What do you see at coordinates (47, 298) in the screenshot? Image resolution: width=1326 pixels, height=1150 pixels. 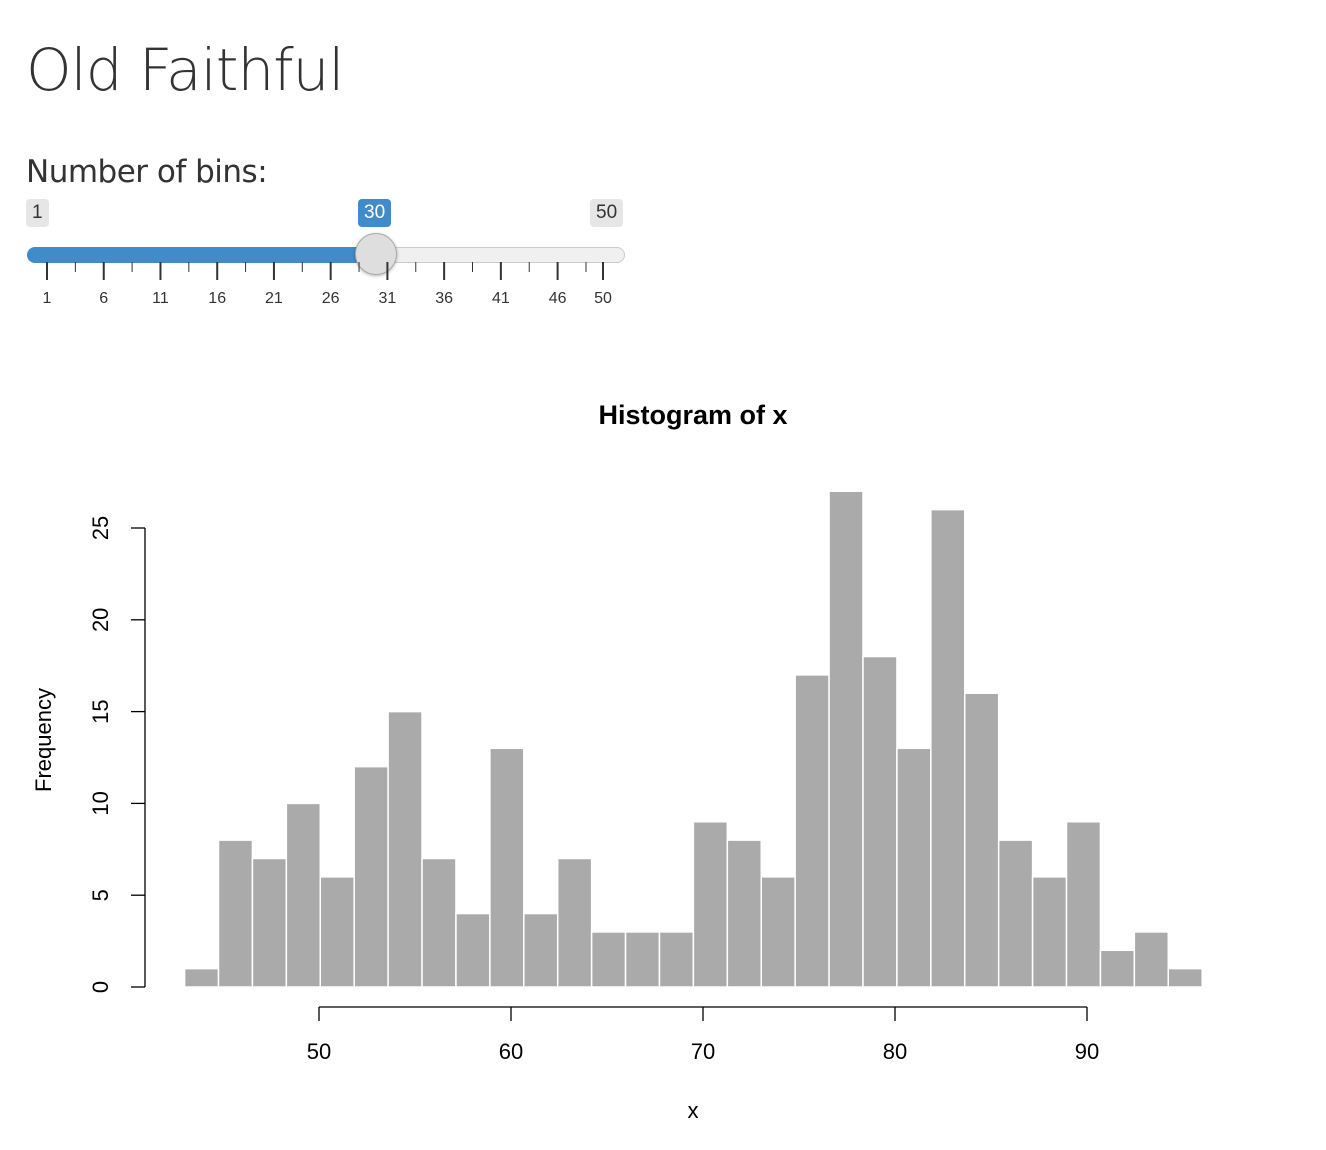 I see `slider-tick-label: 1` at bounding box center [47, 298].